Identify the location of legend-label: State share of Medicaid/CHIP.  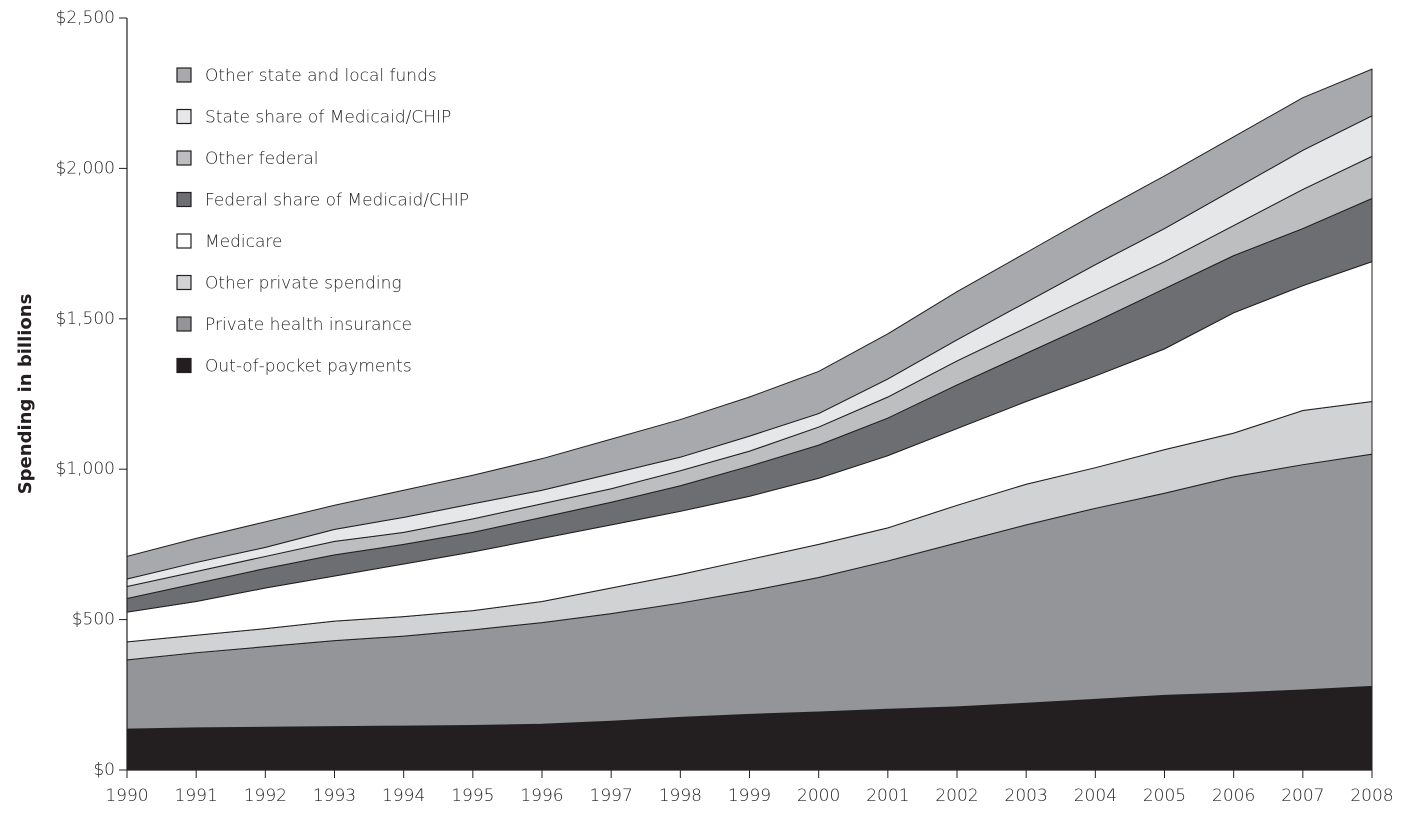
(328, 118).